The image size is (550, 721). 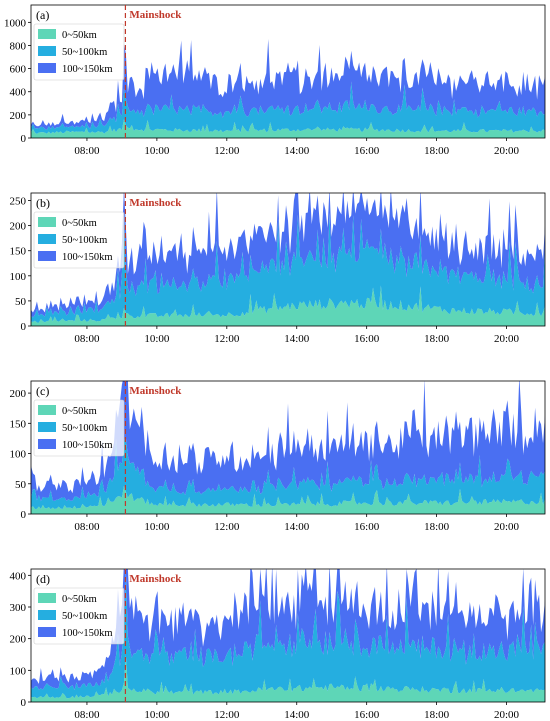 I want to click on y-tick-label: 250, so click(x=18, y=202).